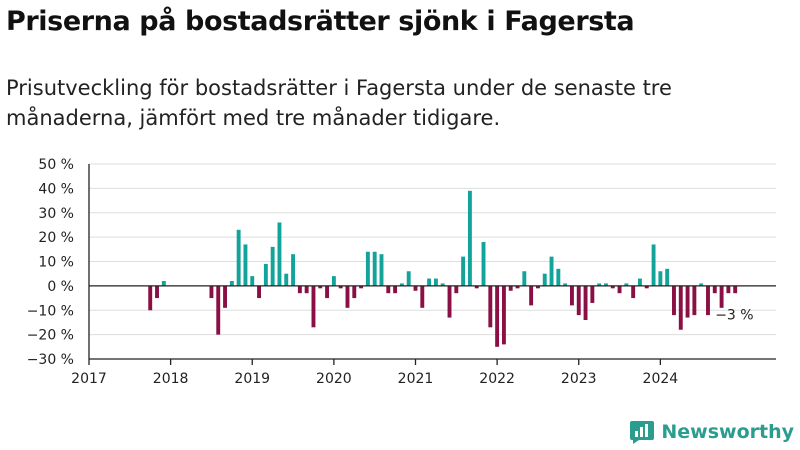  I want to click on x-tick-label: 2019, so click(252, 379).